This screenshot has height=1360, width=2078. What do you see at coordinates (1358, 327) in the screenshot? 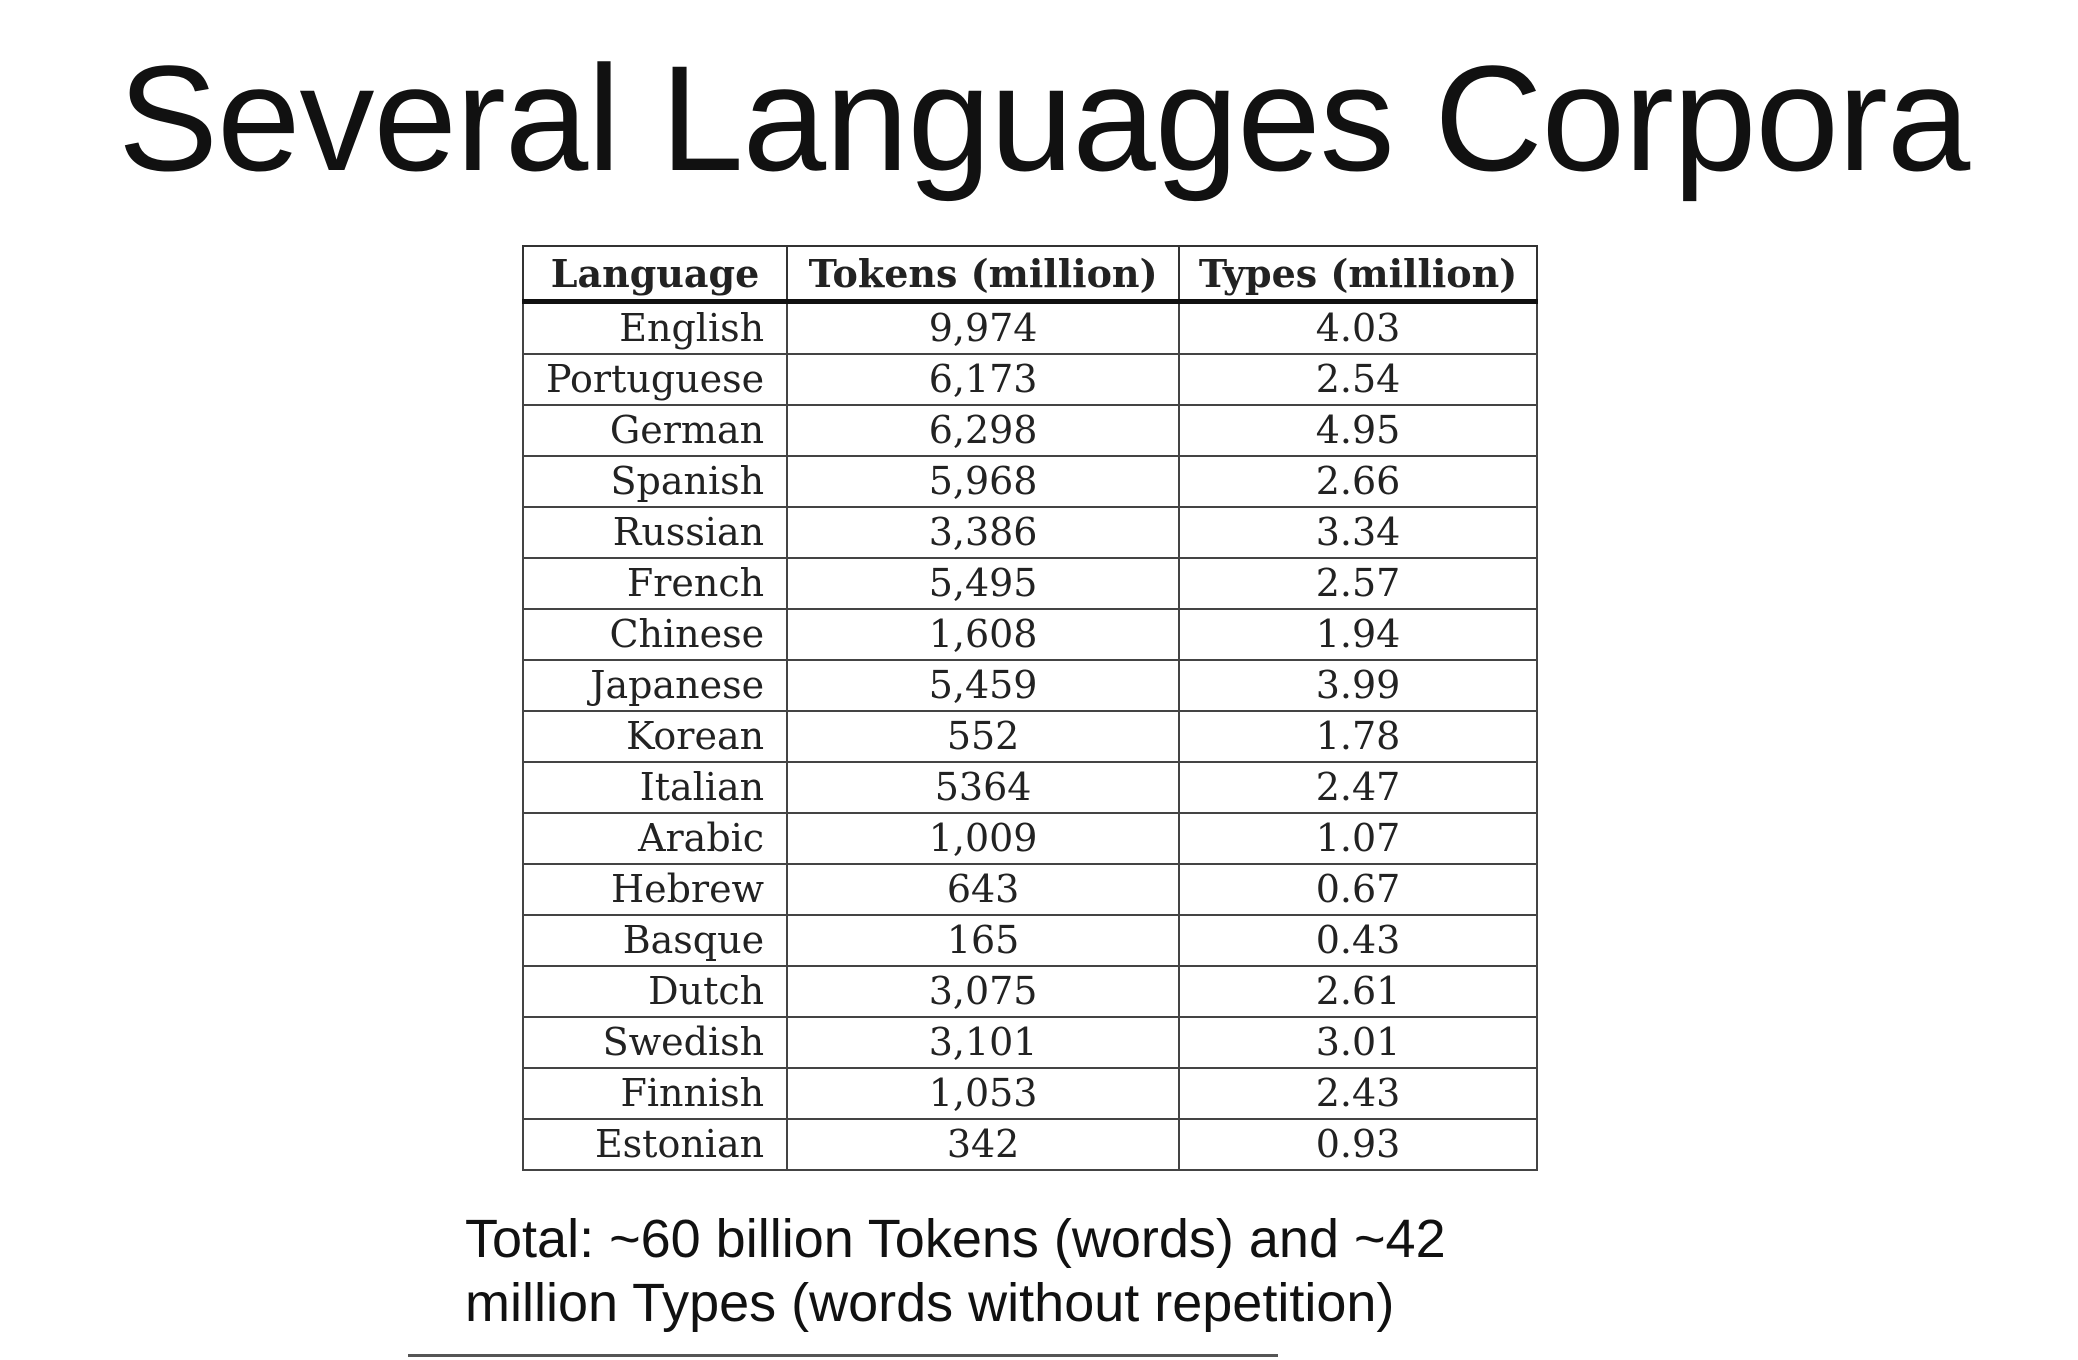
I see `cell-types: 4.03` at bounding box center [1358, 327].